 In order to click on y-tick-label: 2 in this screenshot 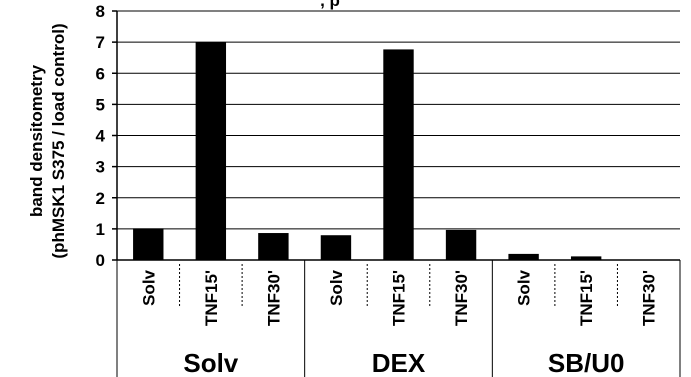, I will do `click(100, 198)`.